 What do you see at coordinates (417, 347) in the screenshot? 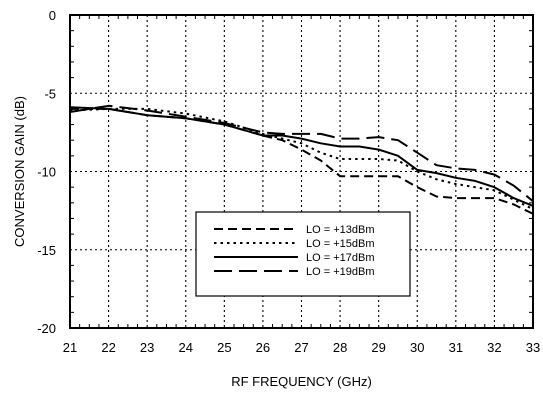
I see `x-tick-label: 30` at bounding box center [417, 347].